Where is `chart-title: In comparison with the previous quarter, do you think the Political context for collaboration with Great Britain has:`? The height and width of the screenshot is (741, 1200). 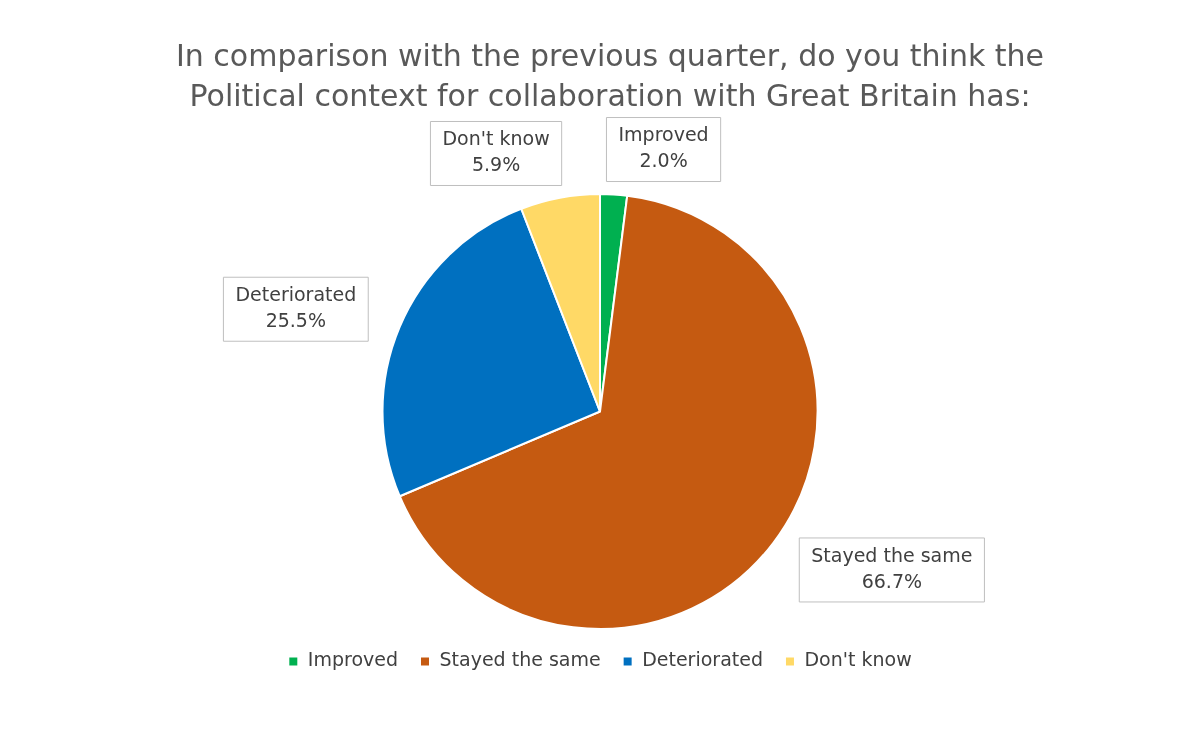
chart-title: In comparison with the previous quarter, do you think the Political context for collaboration with Great Britain has: is located at coordinates (610, 76).